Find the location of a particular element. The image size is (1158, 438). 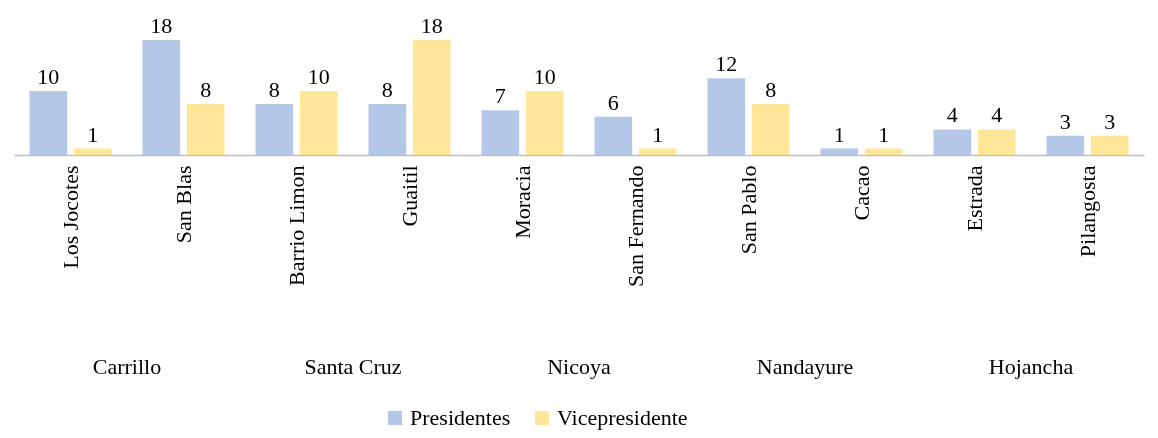

text: Nandayure is located at coordinates (805, 366).